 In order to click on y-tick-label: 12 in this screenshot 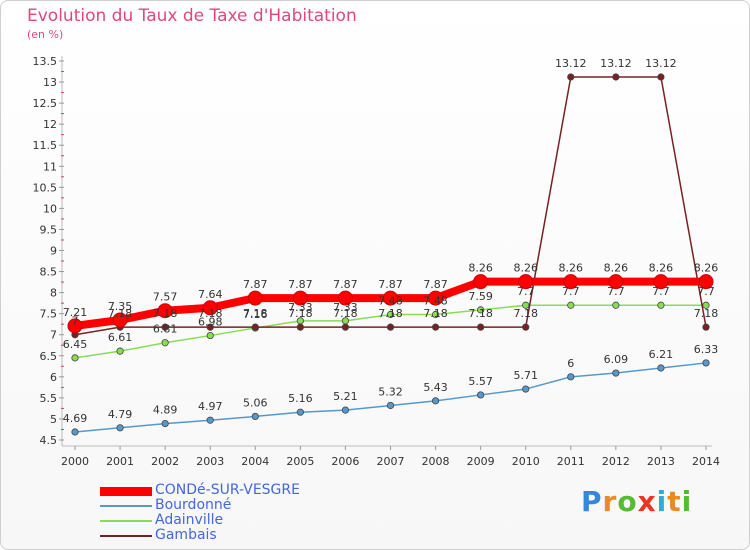, I will do `click(50, 124)`.